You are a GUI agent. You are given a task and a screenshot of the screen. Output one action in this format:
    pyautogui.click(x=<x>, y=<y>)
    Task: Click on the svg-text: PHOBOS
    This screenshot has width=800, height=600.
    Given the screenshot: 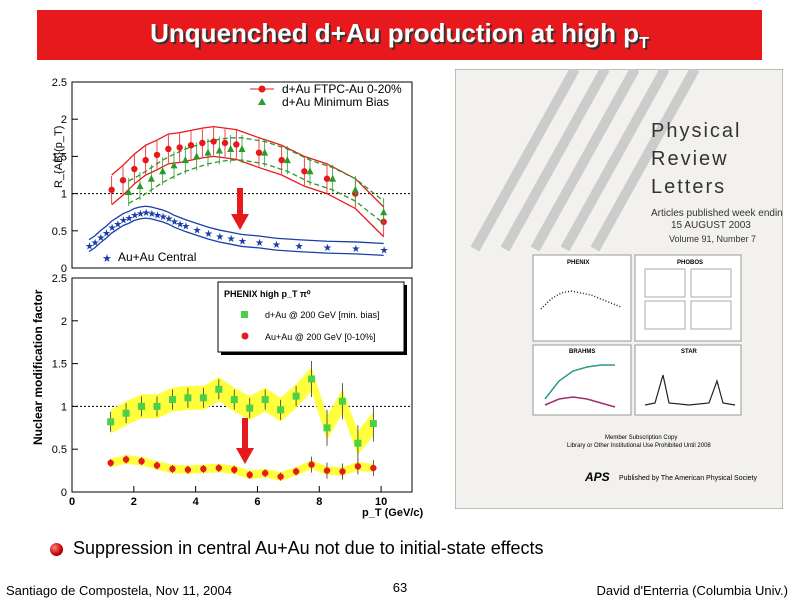 What is the action you would take?
    pyautogui.click(x=690, y=263)
    